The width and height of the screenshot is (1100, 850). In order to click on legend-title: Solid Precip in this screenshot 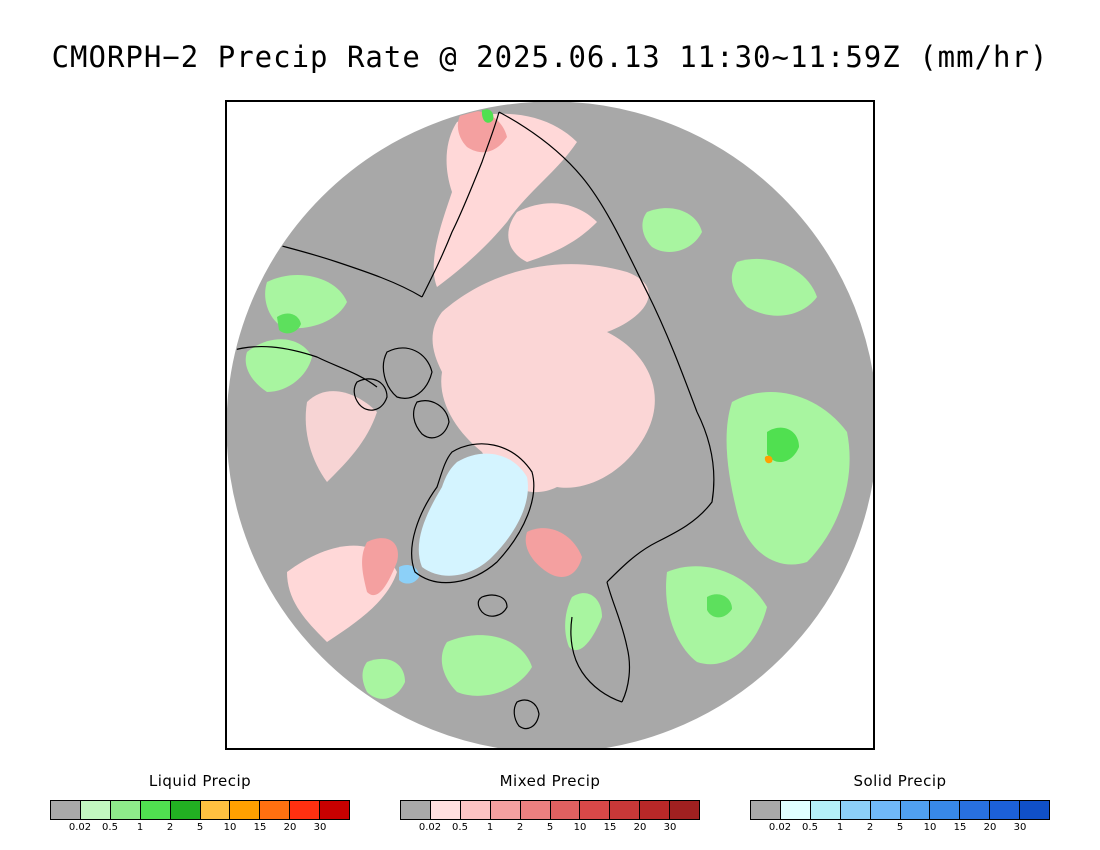, I will do `click(900, 781)`.